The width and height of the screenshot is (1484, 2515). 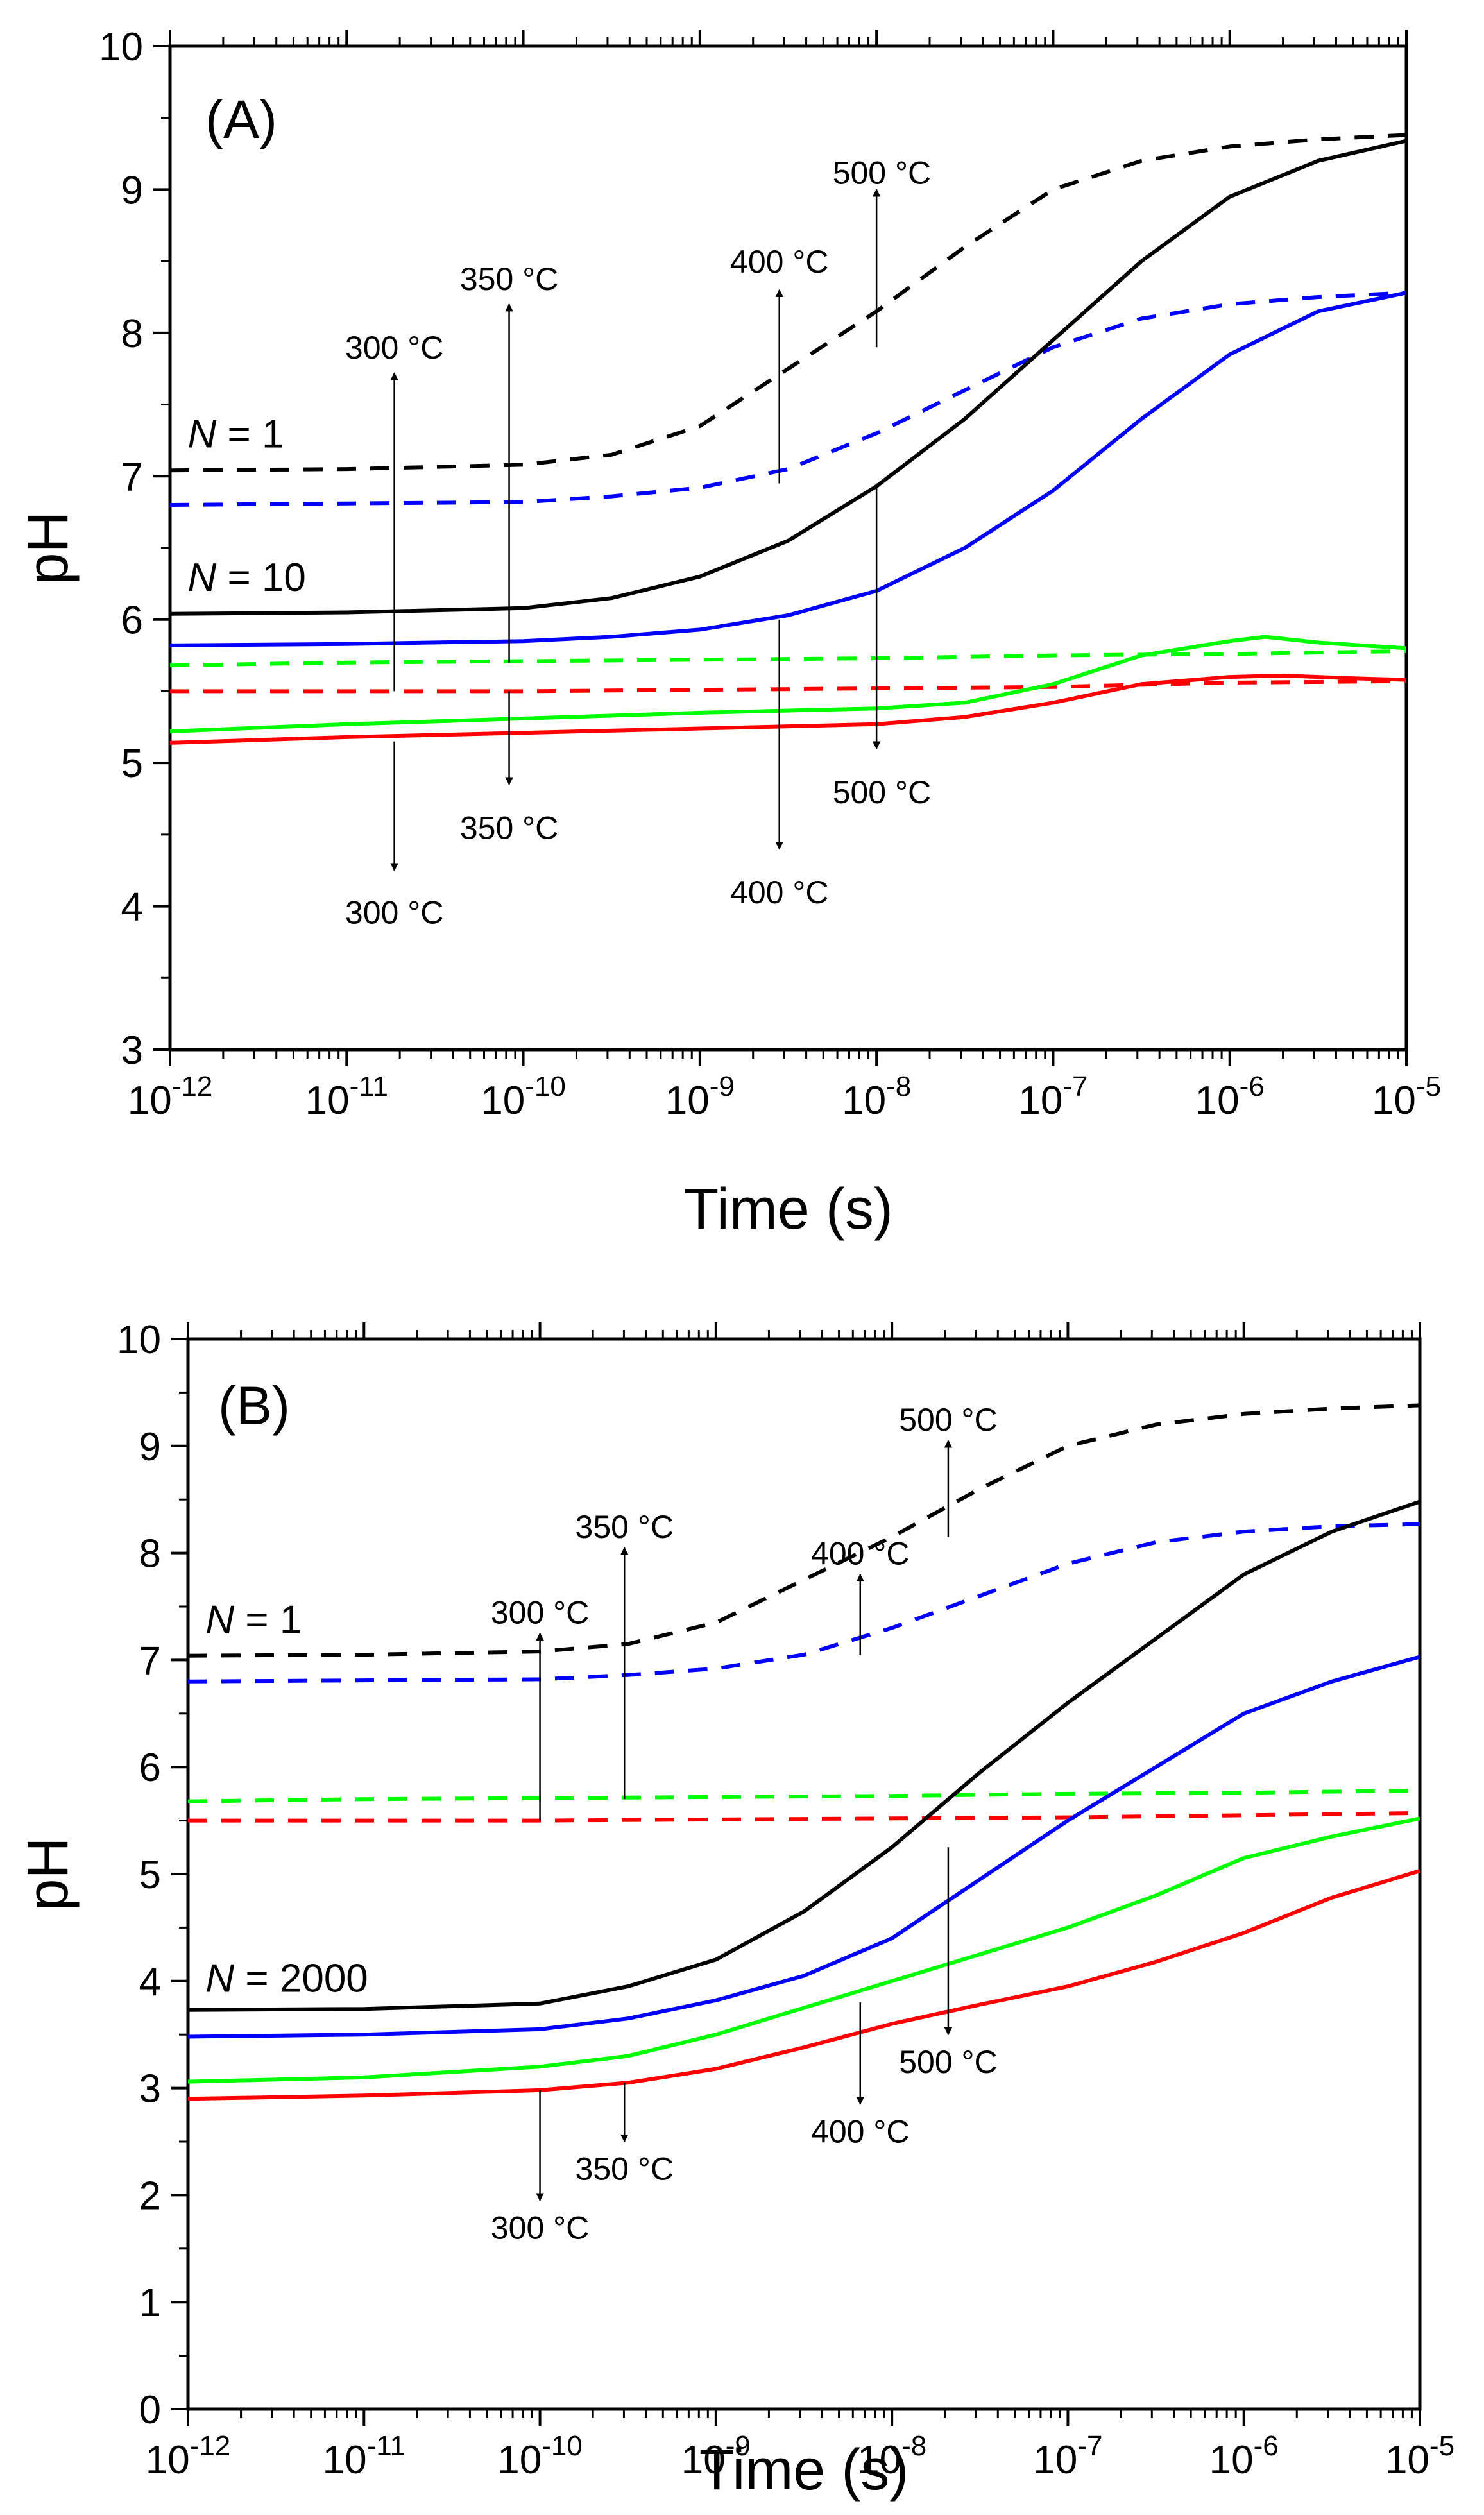 What do you see at coordinates (1075, 1086) in the screenshot?
I see `x-tick-exponent: -7` at bounding box center [1075, 1086].